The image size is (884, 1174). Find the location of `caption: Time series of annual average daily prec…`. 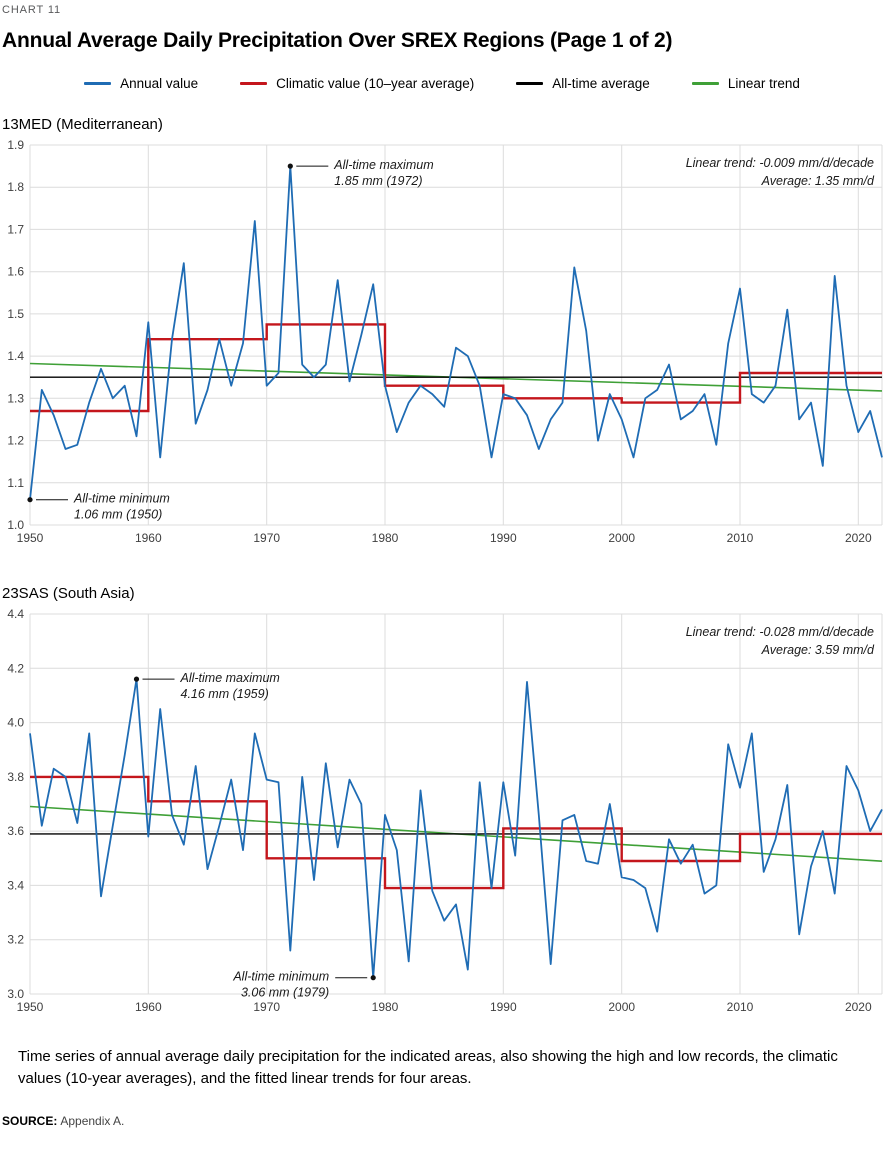

caption: Time series of annual average daily prec… is located at coordinates (428, 1067).